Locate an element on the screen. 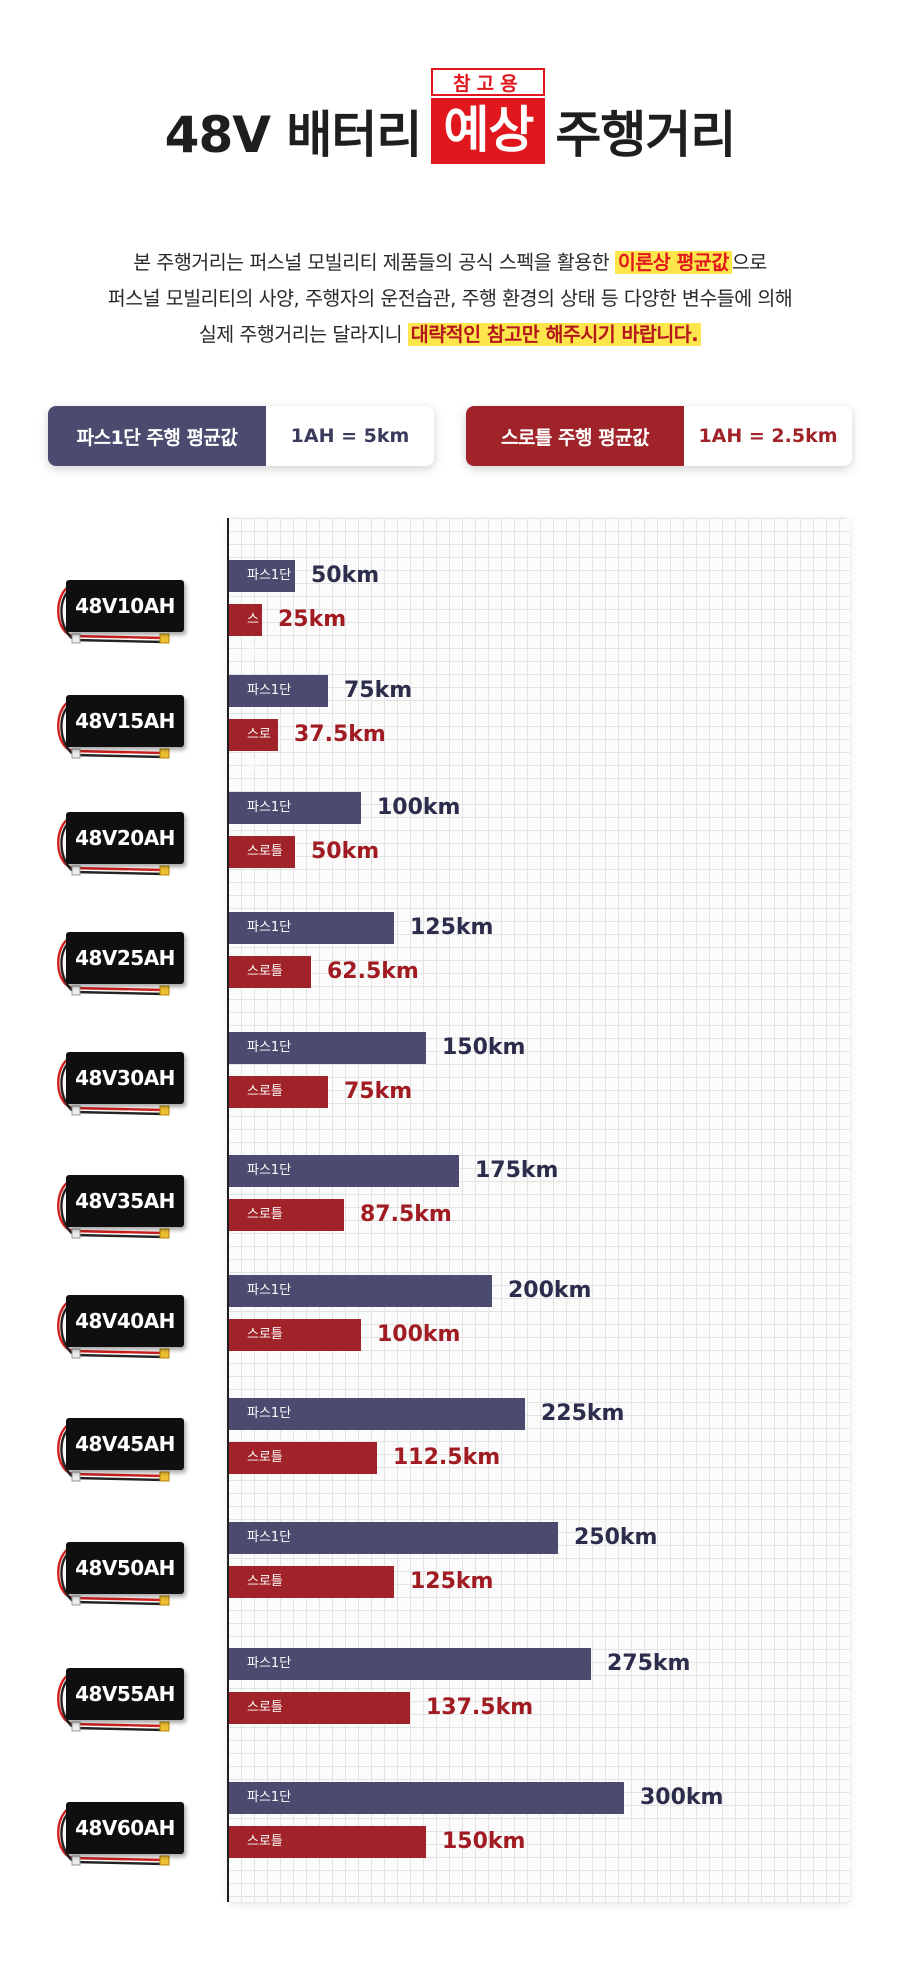 This screenshot has height=1966, width=900. pas-value-label: 175km is located at coordinates (517, 1170).